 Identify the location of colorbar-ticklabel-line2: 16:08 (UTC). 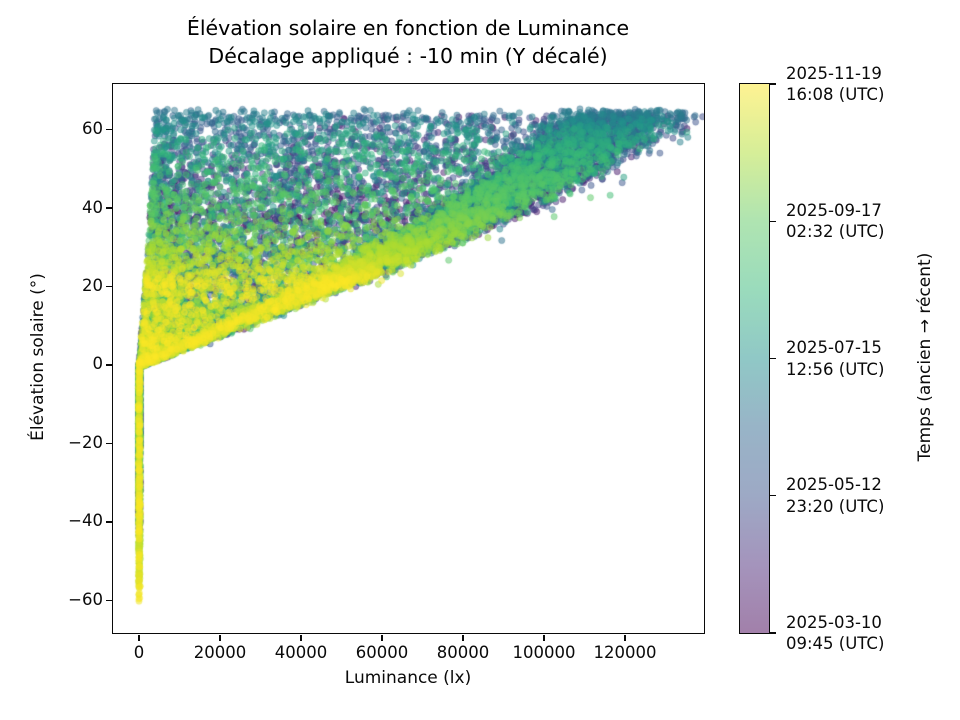
(835, 94).